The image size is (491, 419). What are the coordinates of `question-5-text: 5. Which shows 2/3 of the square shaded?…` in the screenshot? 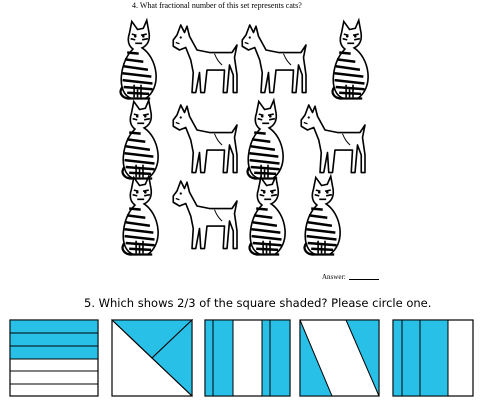 It's located at (257, 303).